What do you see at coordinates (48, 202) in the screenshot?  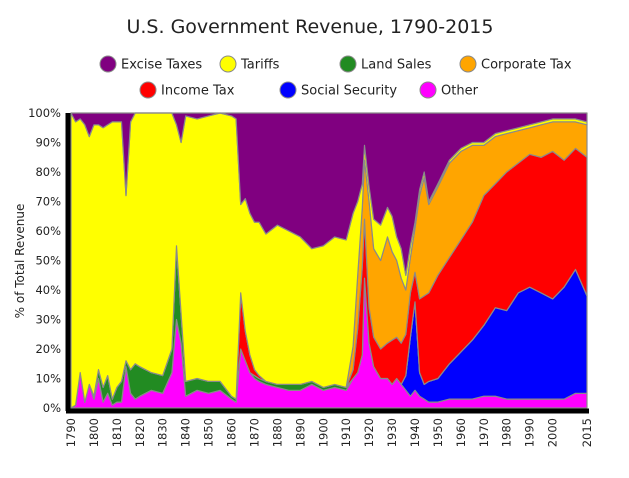 I see `y-tick-label: 70%` at bounding box center [48, 202].